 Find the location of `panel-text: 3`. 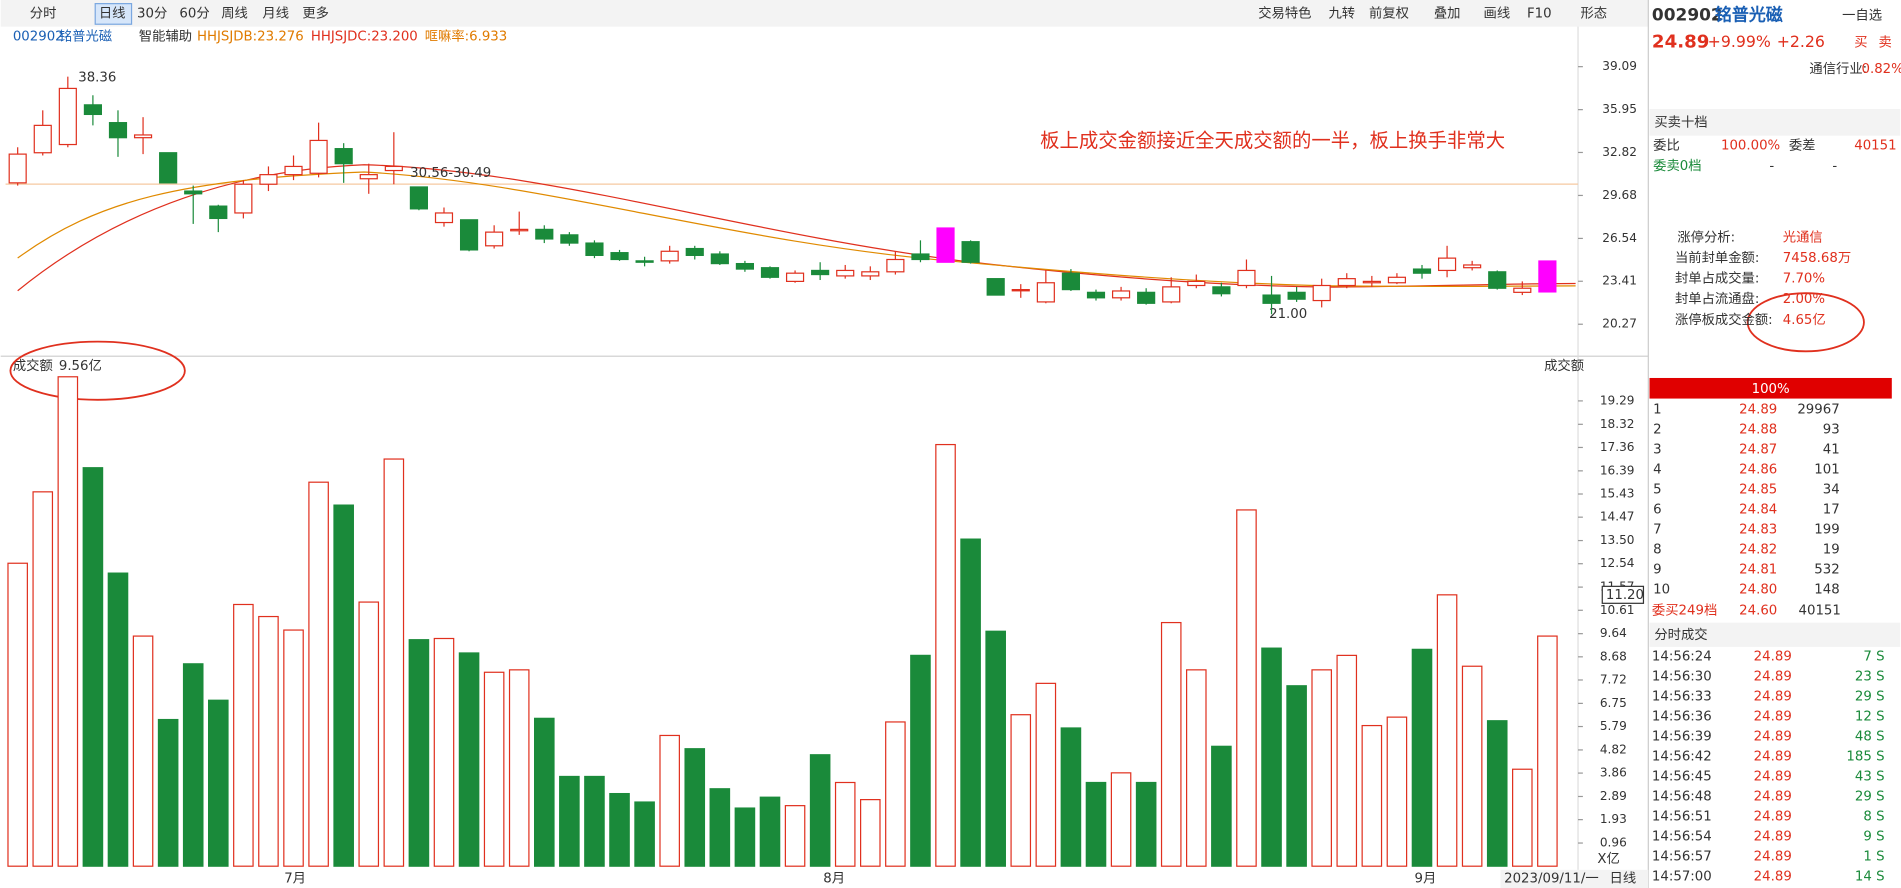

panel-text: 3 is located at coordinates (1657, 449).